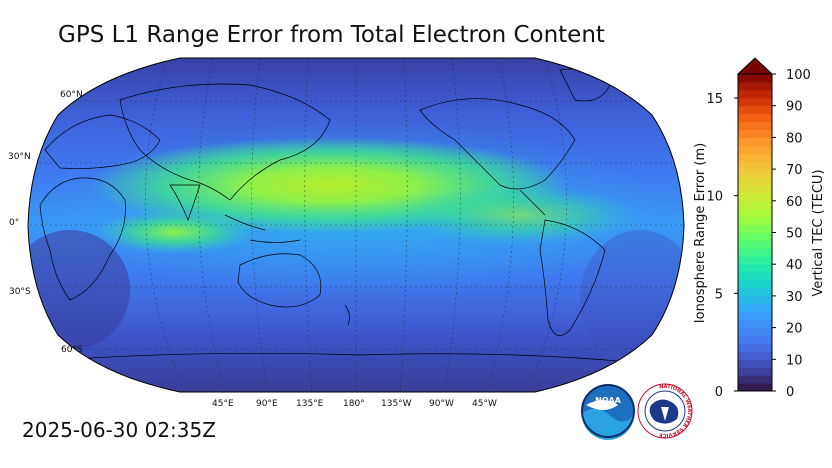 This screenshot has width=832, height=468. Describe the element at coordinates (267, 404) in the screenshot. I see `lon-label-90e: 90°E` at that location.